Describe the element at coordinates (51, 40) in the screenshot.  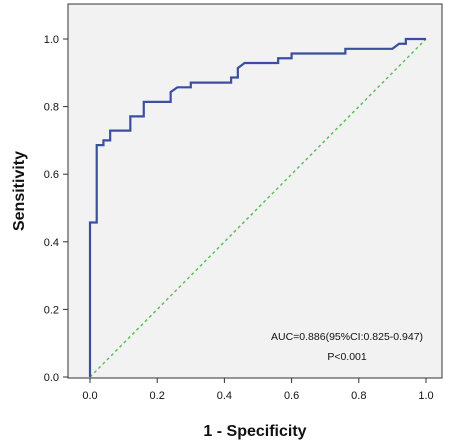
I see `y-tick-label: 1.0` at that location.